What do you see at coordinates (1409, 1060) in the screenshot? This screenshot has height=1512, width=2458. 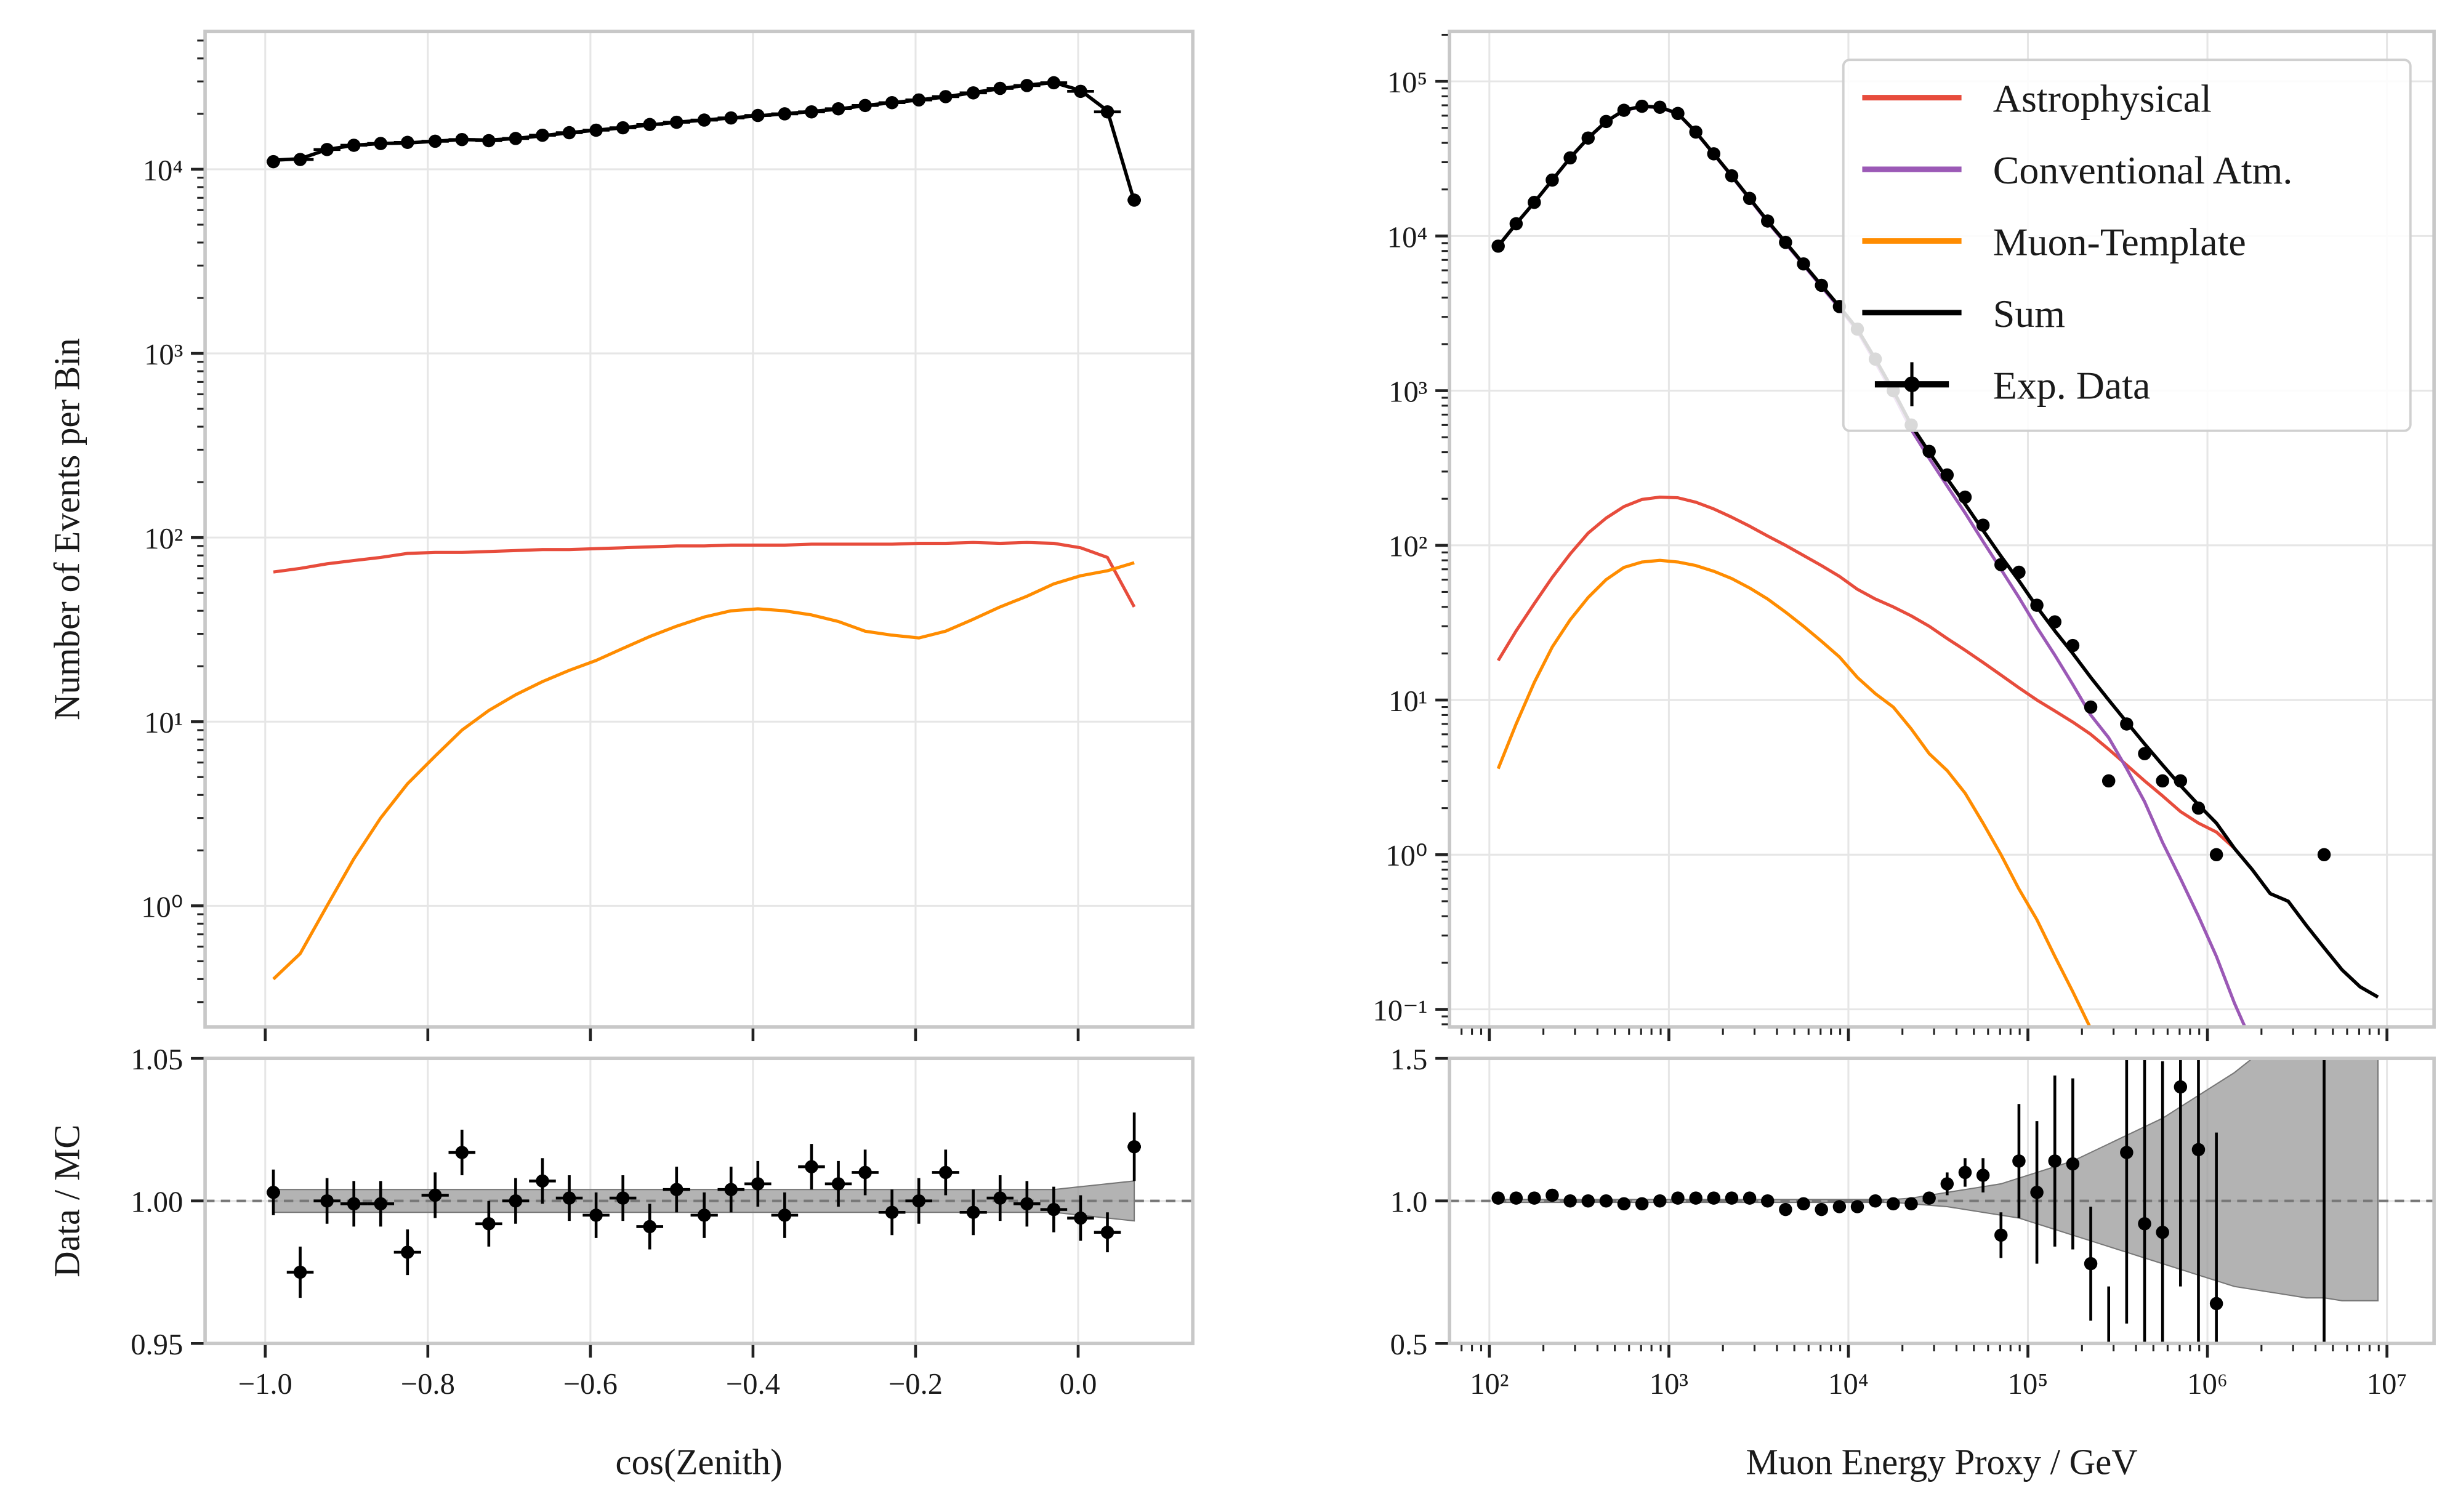 I see `y-tick-label: 1.5` at bounding box center [1409, 1060].